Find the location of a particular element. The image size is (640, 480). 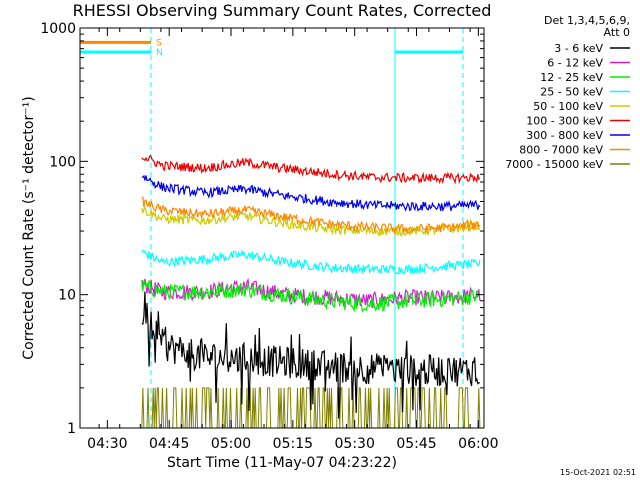

legend-header-detectors: Det 1,3,4,5,6,9, is located at coordinates (587, 20).